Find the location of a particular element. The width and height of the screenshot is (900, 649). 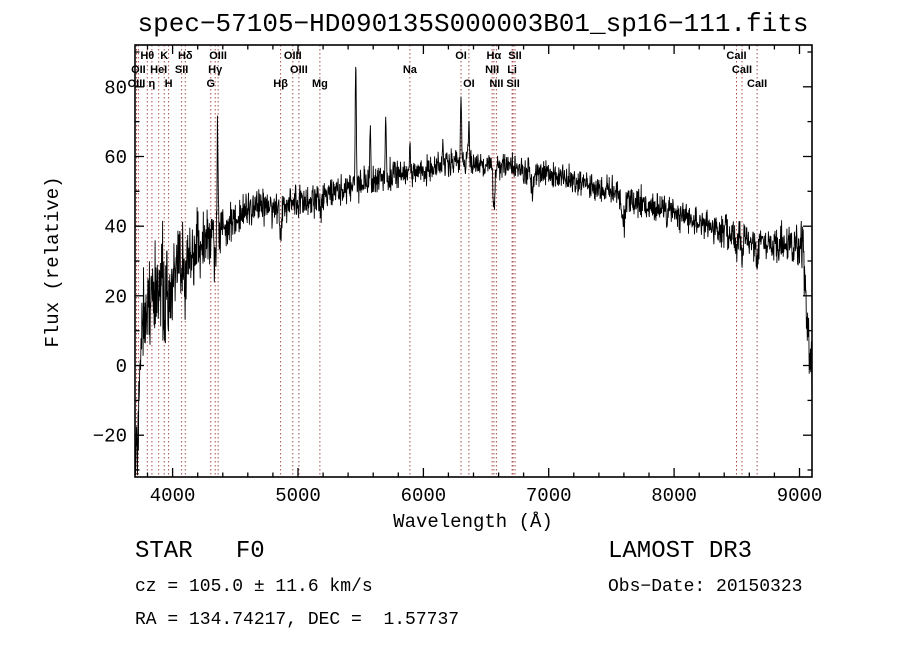

y-tick-label: 0 is located at coordinates (121, 367).